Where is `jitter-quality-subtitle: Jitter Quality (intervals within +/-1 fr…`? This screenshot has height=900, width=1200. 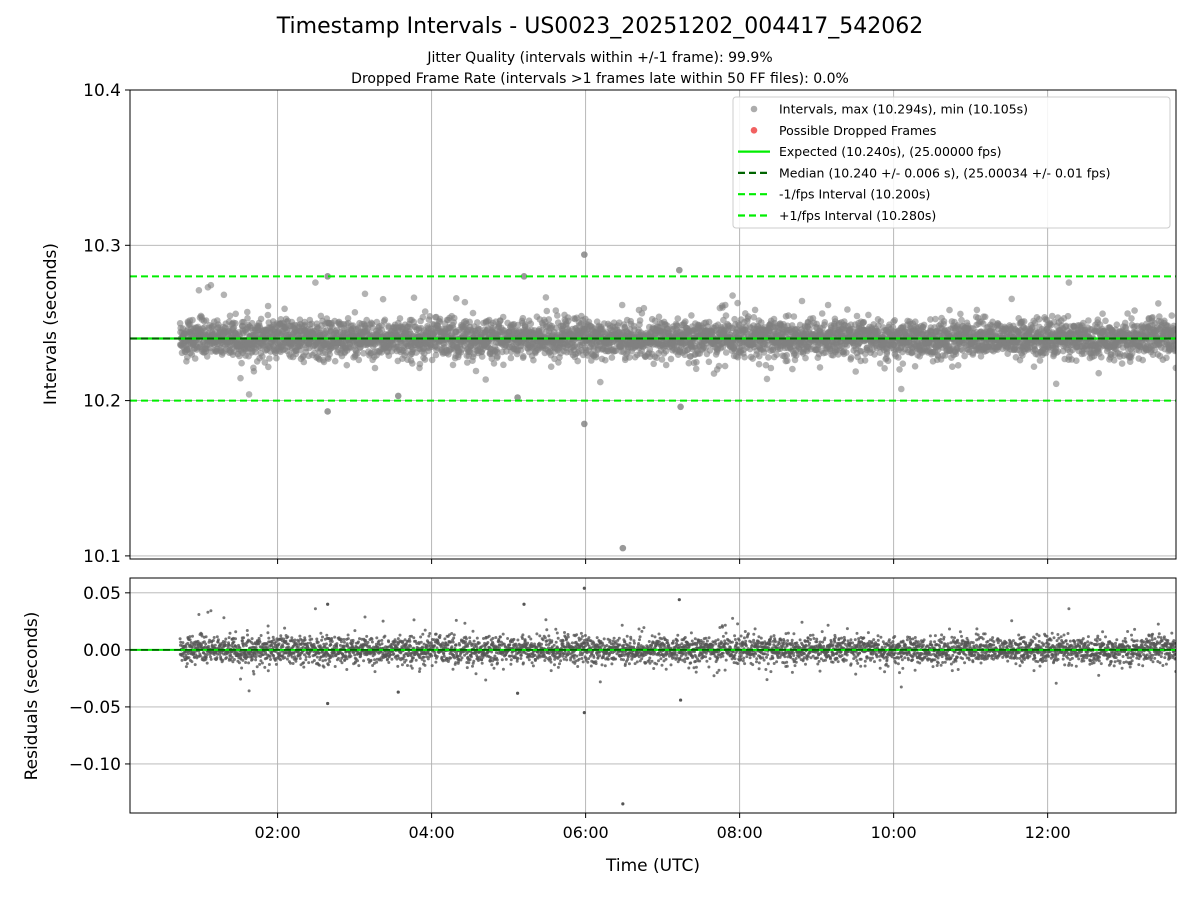
jitter-quality-subtitle: Jitter Quality (intervals within +/-1 fr… is located at coordinates (600, 58).